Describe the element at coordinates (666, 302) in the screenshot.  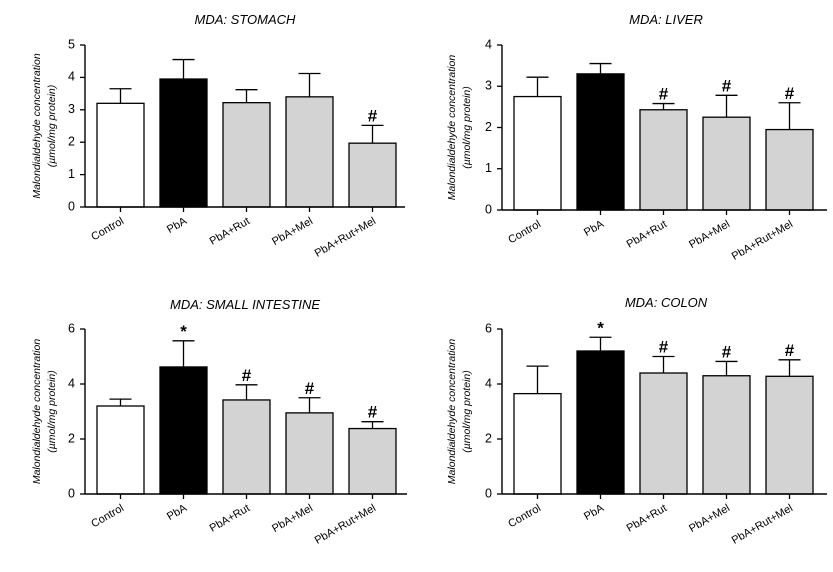
I see `chart-title: MDA: COLON` at that location.